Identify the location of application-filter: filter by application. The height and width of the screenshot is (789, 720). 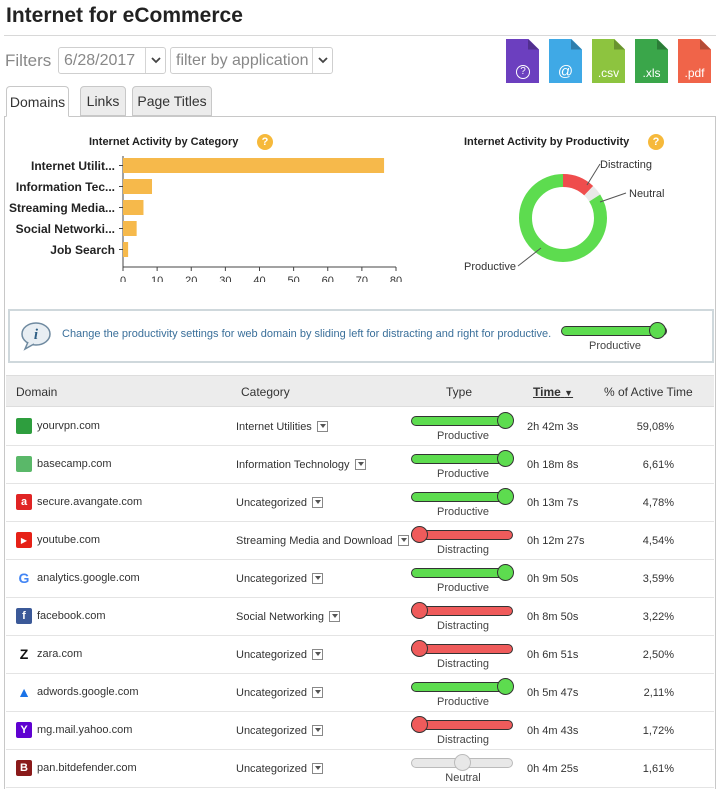
(251, 60).